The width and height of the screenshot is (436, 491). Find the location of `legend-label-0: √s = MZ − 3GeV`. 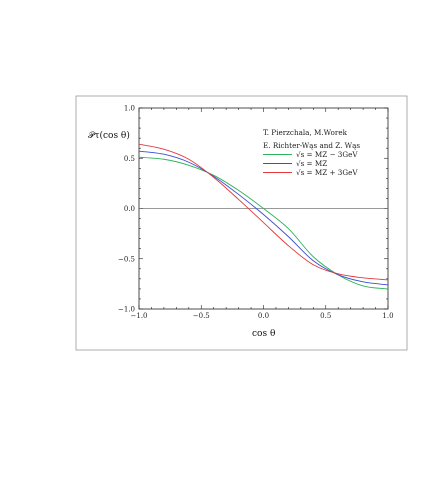

legend-label-0: √s = MZ − 3GeV is located at coordinates (327, 154).